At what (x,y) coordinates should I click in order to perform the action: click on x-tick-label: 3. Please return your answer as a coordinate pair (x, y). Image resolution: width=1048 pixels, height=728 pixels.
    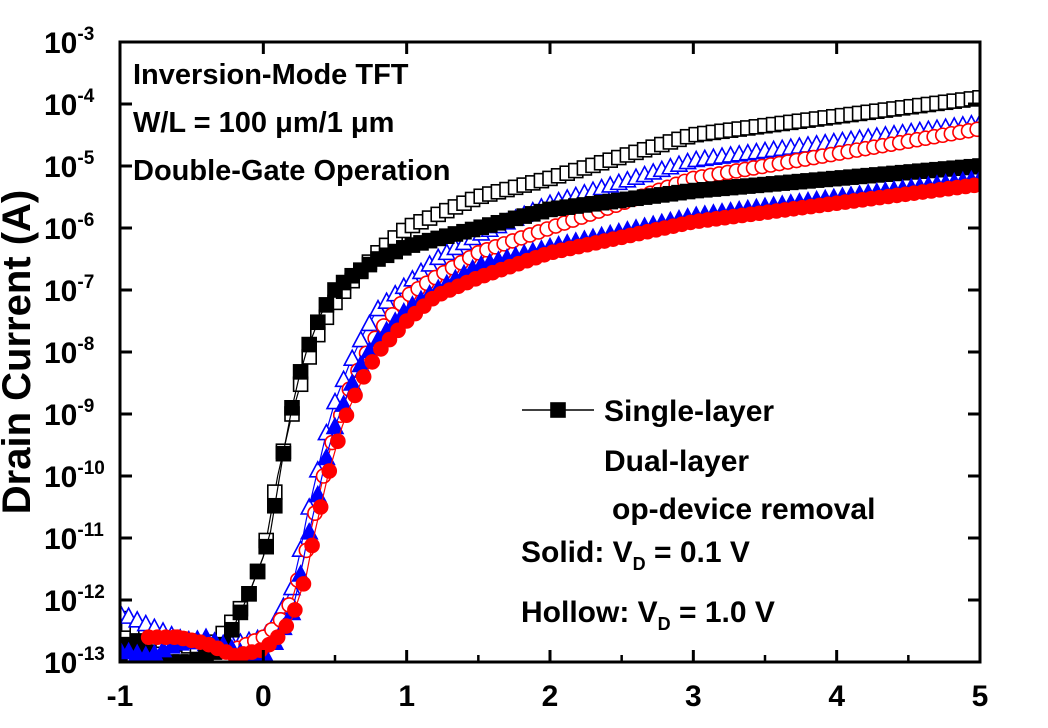
    Looking at the image, I should click on (693, 696).